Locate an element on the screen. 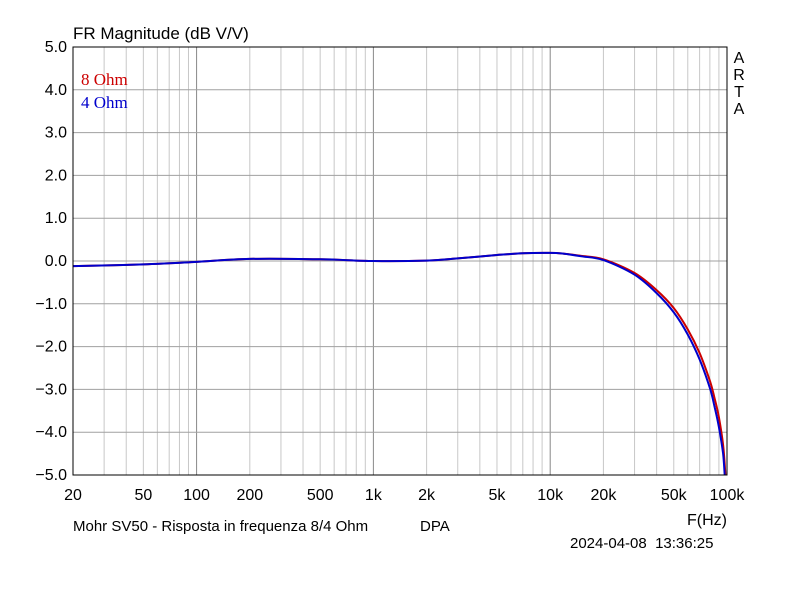 The height and width of the screenshot is (594, 800). x-tick-label: 500 is located at coordinates (320, 495).